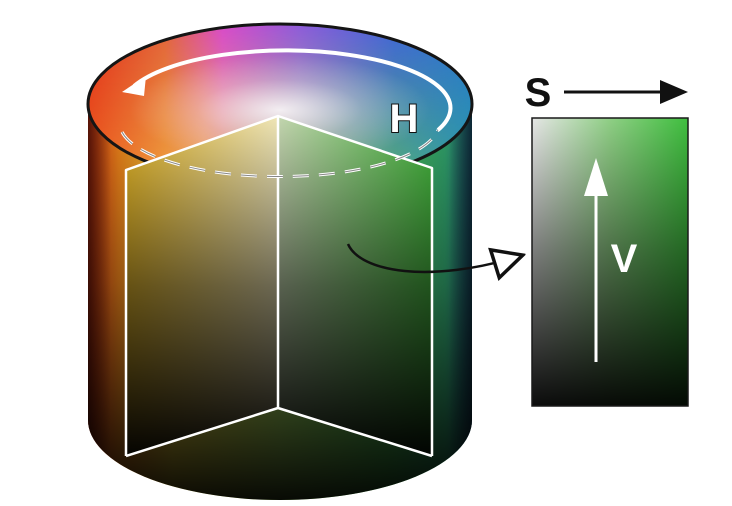 The height and width of the screenshot is (506, 732). I want to click on hue-arrowhead, so click(134, 86).